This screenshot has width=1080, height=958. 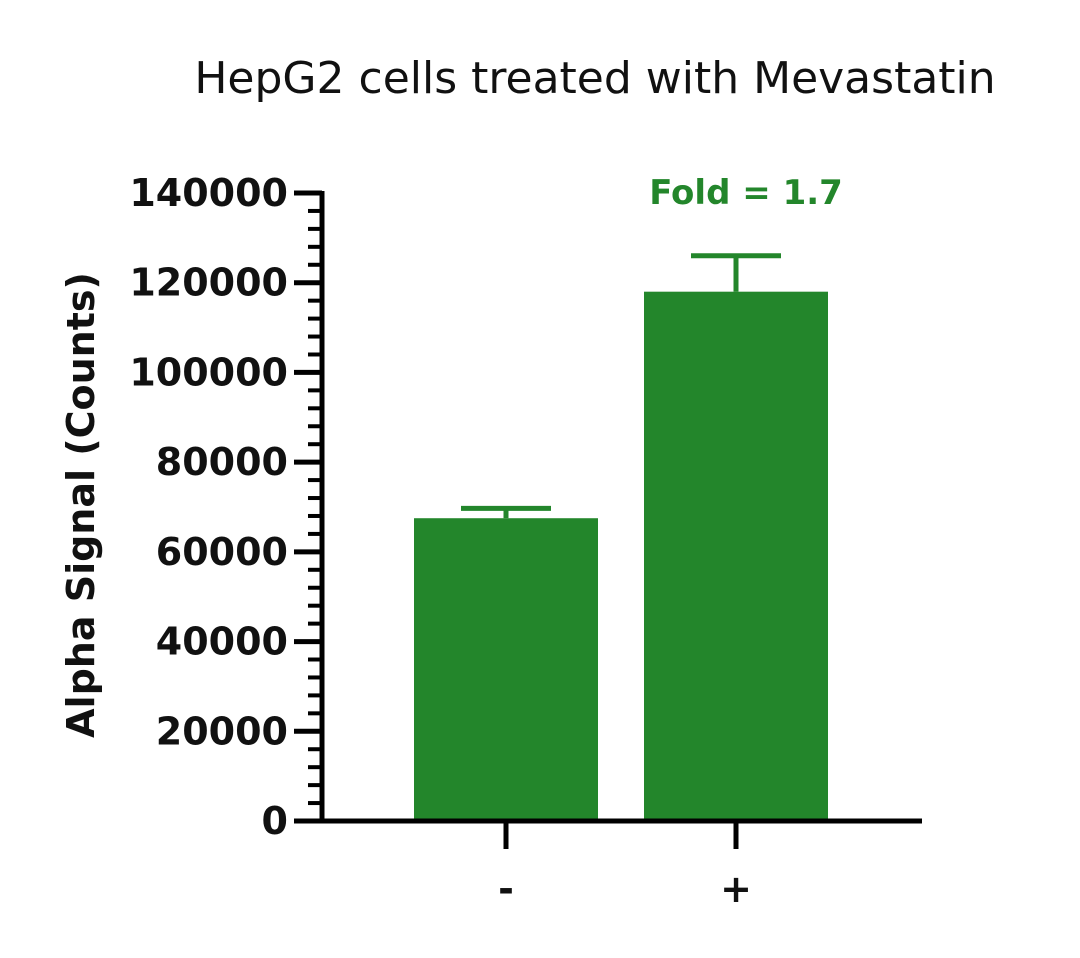 What do you see at coordinates (81, 505) in the screenshot?
I see `y-axis-label: Alpha Signal (Counts)` at bounding box center [81, 505].